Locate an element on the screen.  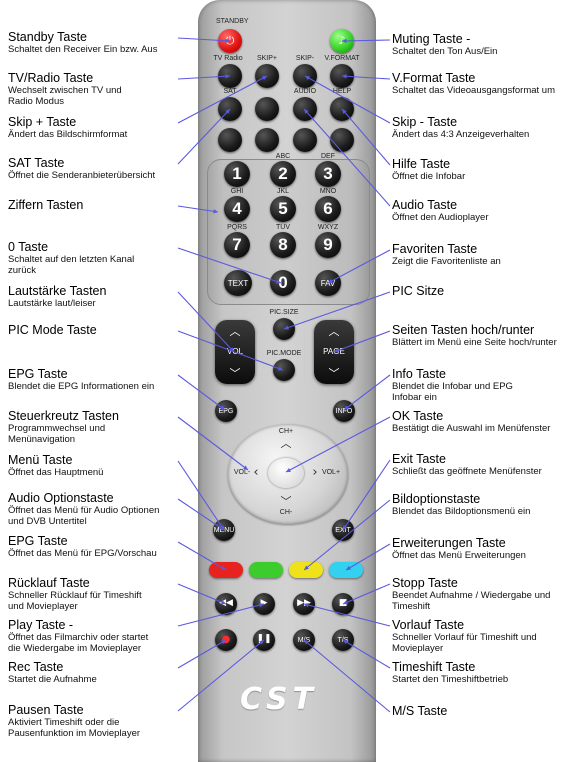
annotation-description: Blendet das Bildoptionsmenü ein is located at coordinates (461, 511).